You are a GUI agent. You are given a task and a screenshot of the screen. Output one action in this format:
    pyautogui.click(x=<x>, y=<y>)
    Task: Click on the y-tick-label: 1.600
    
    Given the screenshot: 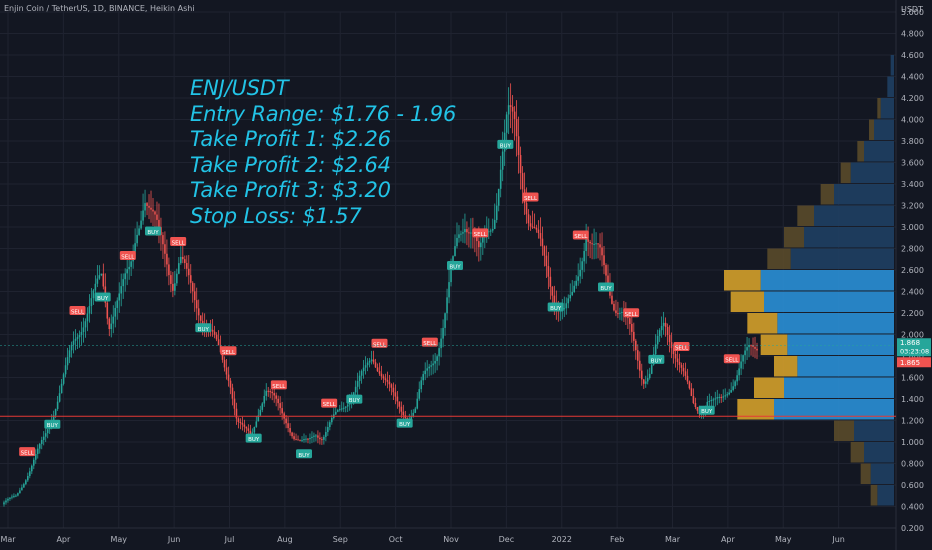 What is the action you would take?
    pyautogui.click(x=912, y=378)
    